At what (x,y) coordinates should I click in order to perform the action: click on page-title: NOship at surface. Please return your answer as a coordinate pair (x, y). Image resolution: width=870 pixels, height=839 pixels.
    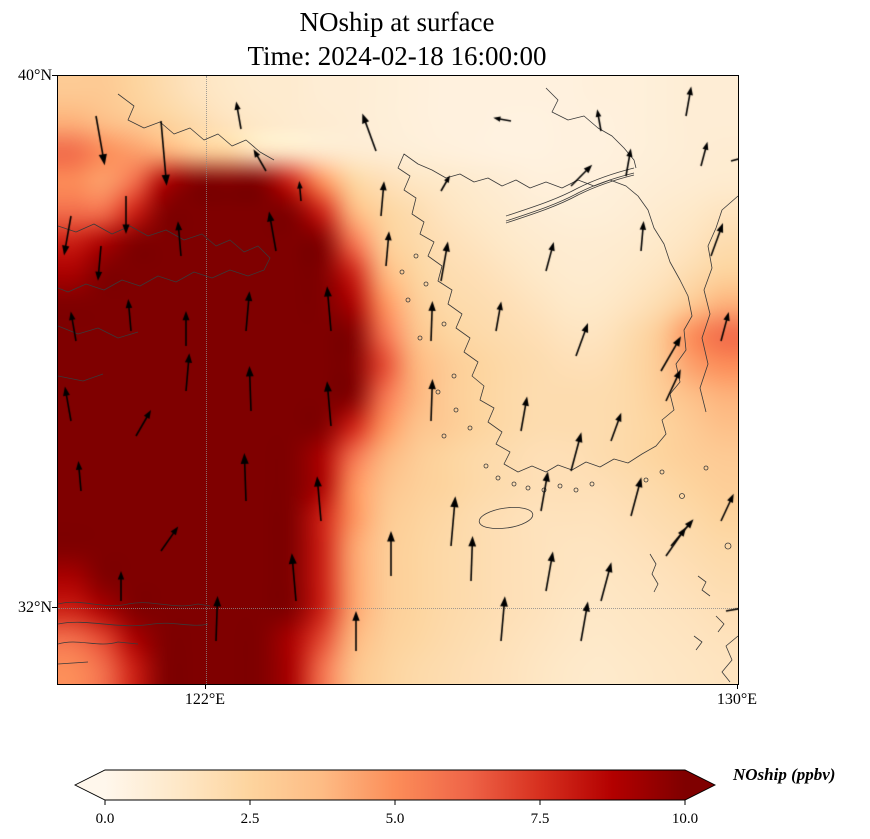
    Looking at the image, I should click on (397, 22).